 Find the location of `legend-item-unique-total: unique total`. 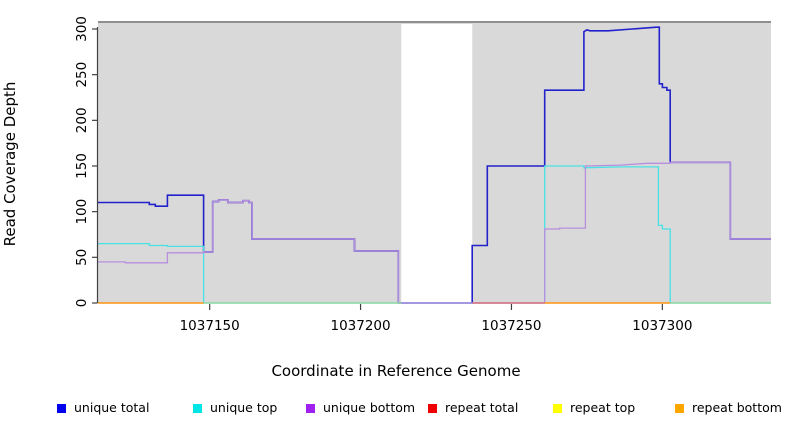

legend-item-unique-total: unique total is located at coordinates (103, 408).